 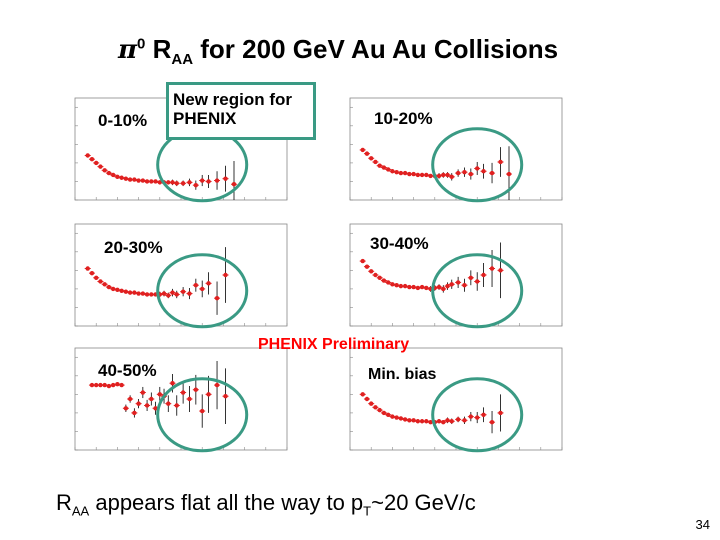 I want to click on label-30-40: 30-40%, so click(x=399, y=243).